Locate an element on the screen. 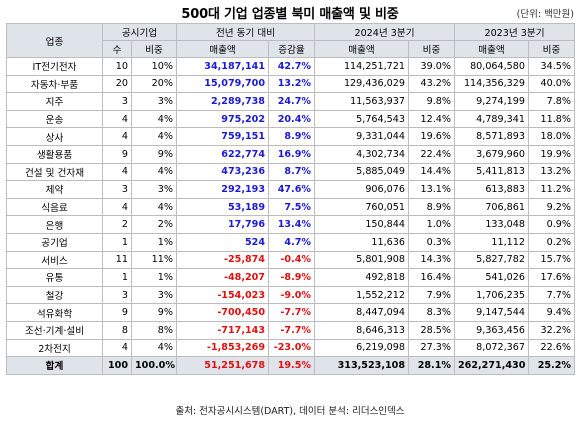 This screenshot has width=580, height=422. cell-yoy-rate: 16.9% is located at coordinates (291, 154).